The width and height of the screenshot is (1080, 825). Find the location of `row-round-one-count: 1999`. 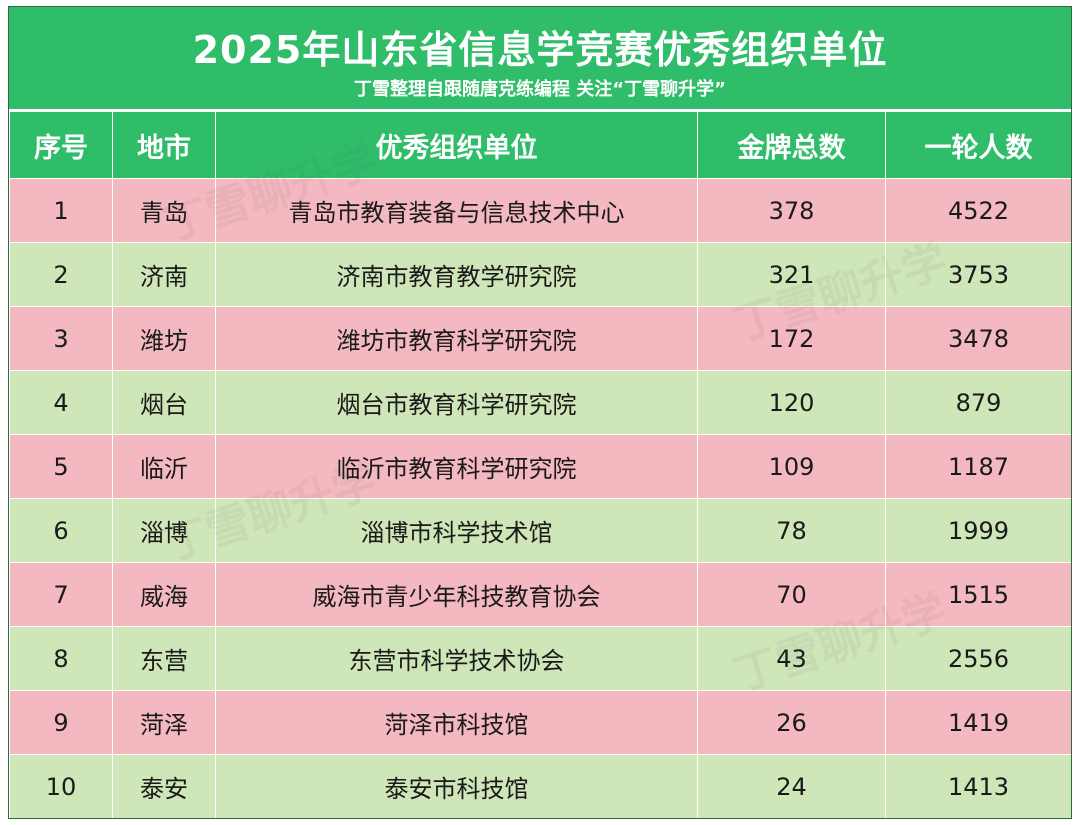

row-round-one-count: 1999 is located at coordinates (978, 530).